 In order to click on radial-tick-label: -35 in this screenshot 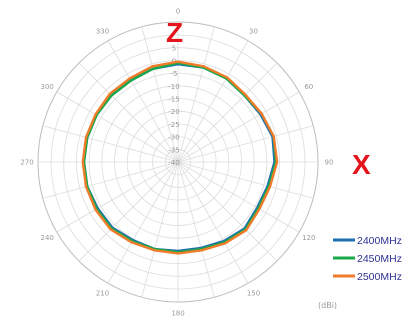, I will do `click(173, 150)`.